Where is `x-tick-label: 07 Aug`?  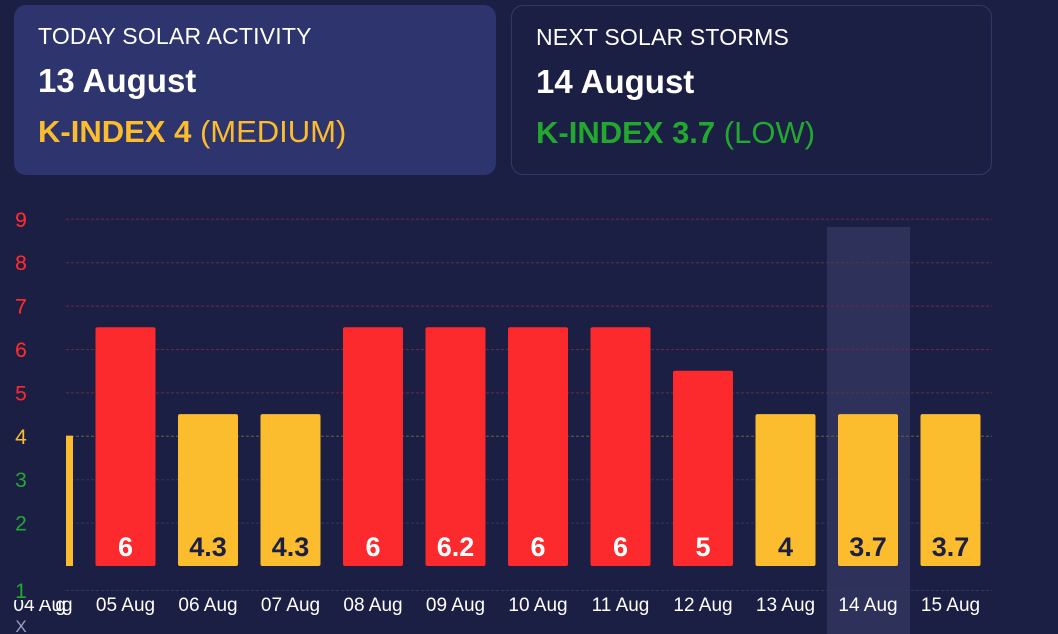 x-tick-label: 07 Aug is located at coordinates (290, 605).